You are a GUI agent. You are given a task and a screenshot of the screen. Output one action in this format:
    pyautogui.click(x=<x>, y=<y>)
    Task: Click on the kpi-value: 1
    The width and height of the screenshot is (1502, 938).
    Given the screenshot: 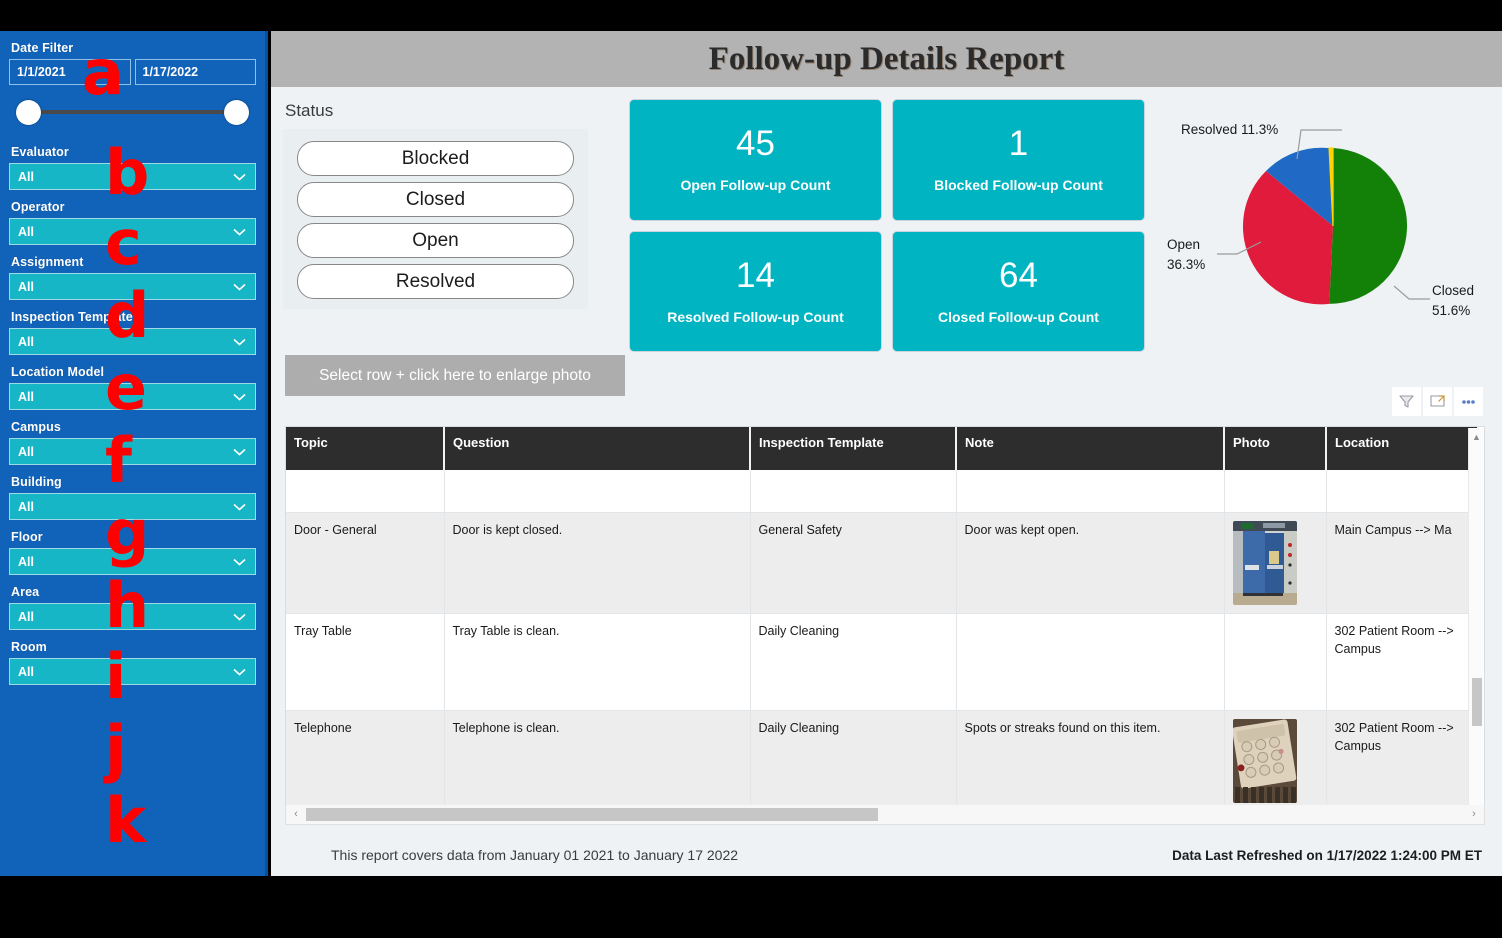 What is the action you would take?
    pyautogui.click(x=1018, y=144)
    